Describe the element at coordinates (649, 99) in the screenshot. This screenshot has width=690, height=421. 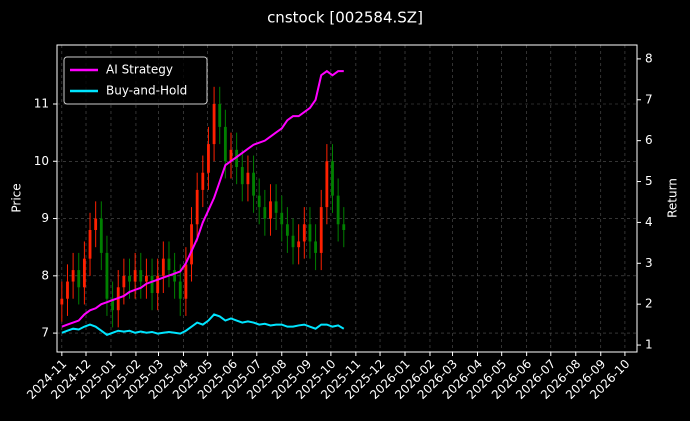
I see `y2-tick-label: 7` at that location.